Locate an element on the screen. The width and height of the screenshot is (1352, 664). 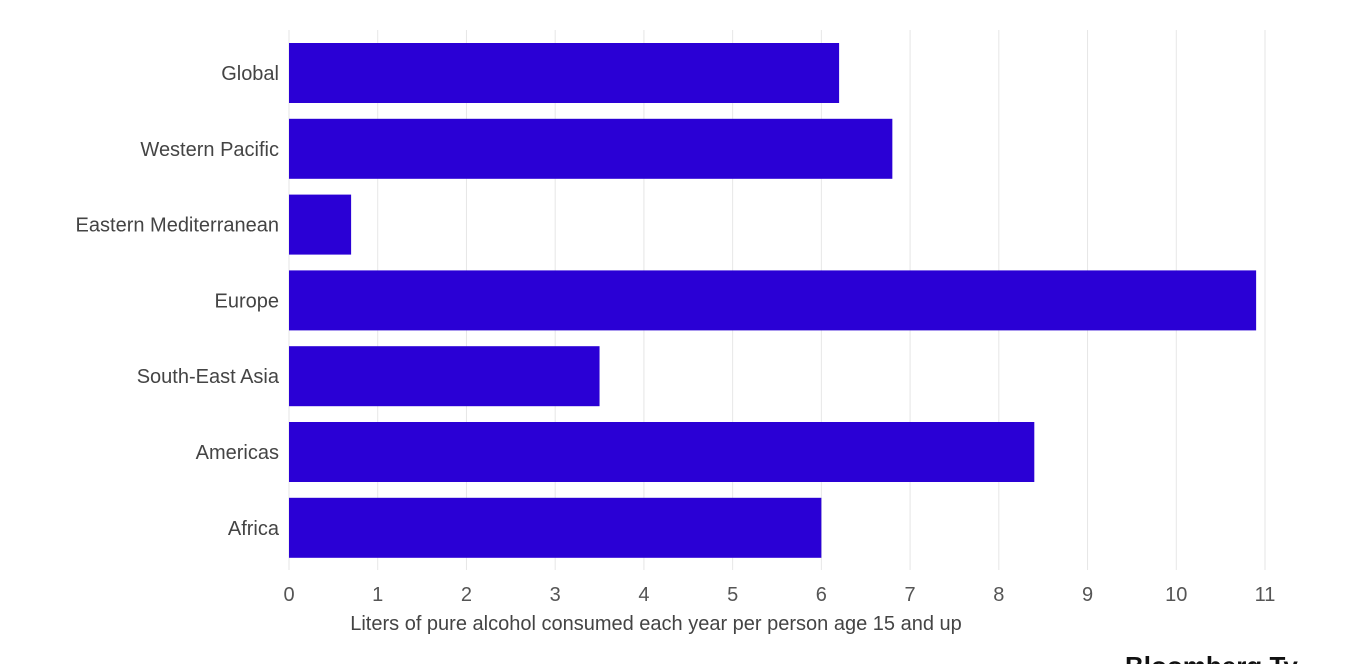
bar-europe is located at coordinates (773, 300).